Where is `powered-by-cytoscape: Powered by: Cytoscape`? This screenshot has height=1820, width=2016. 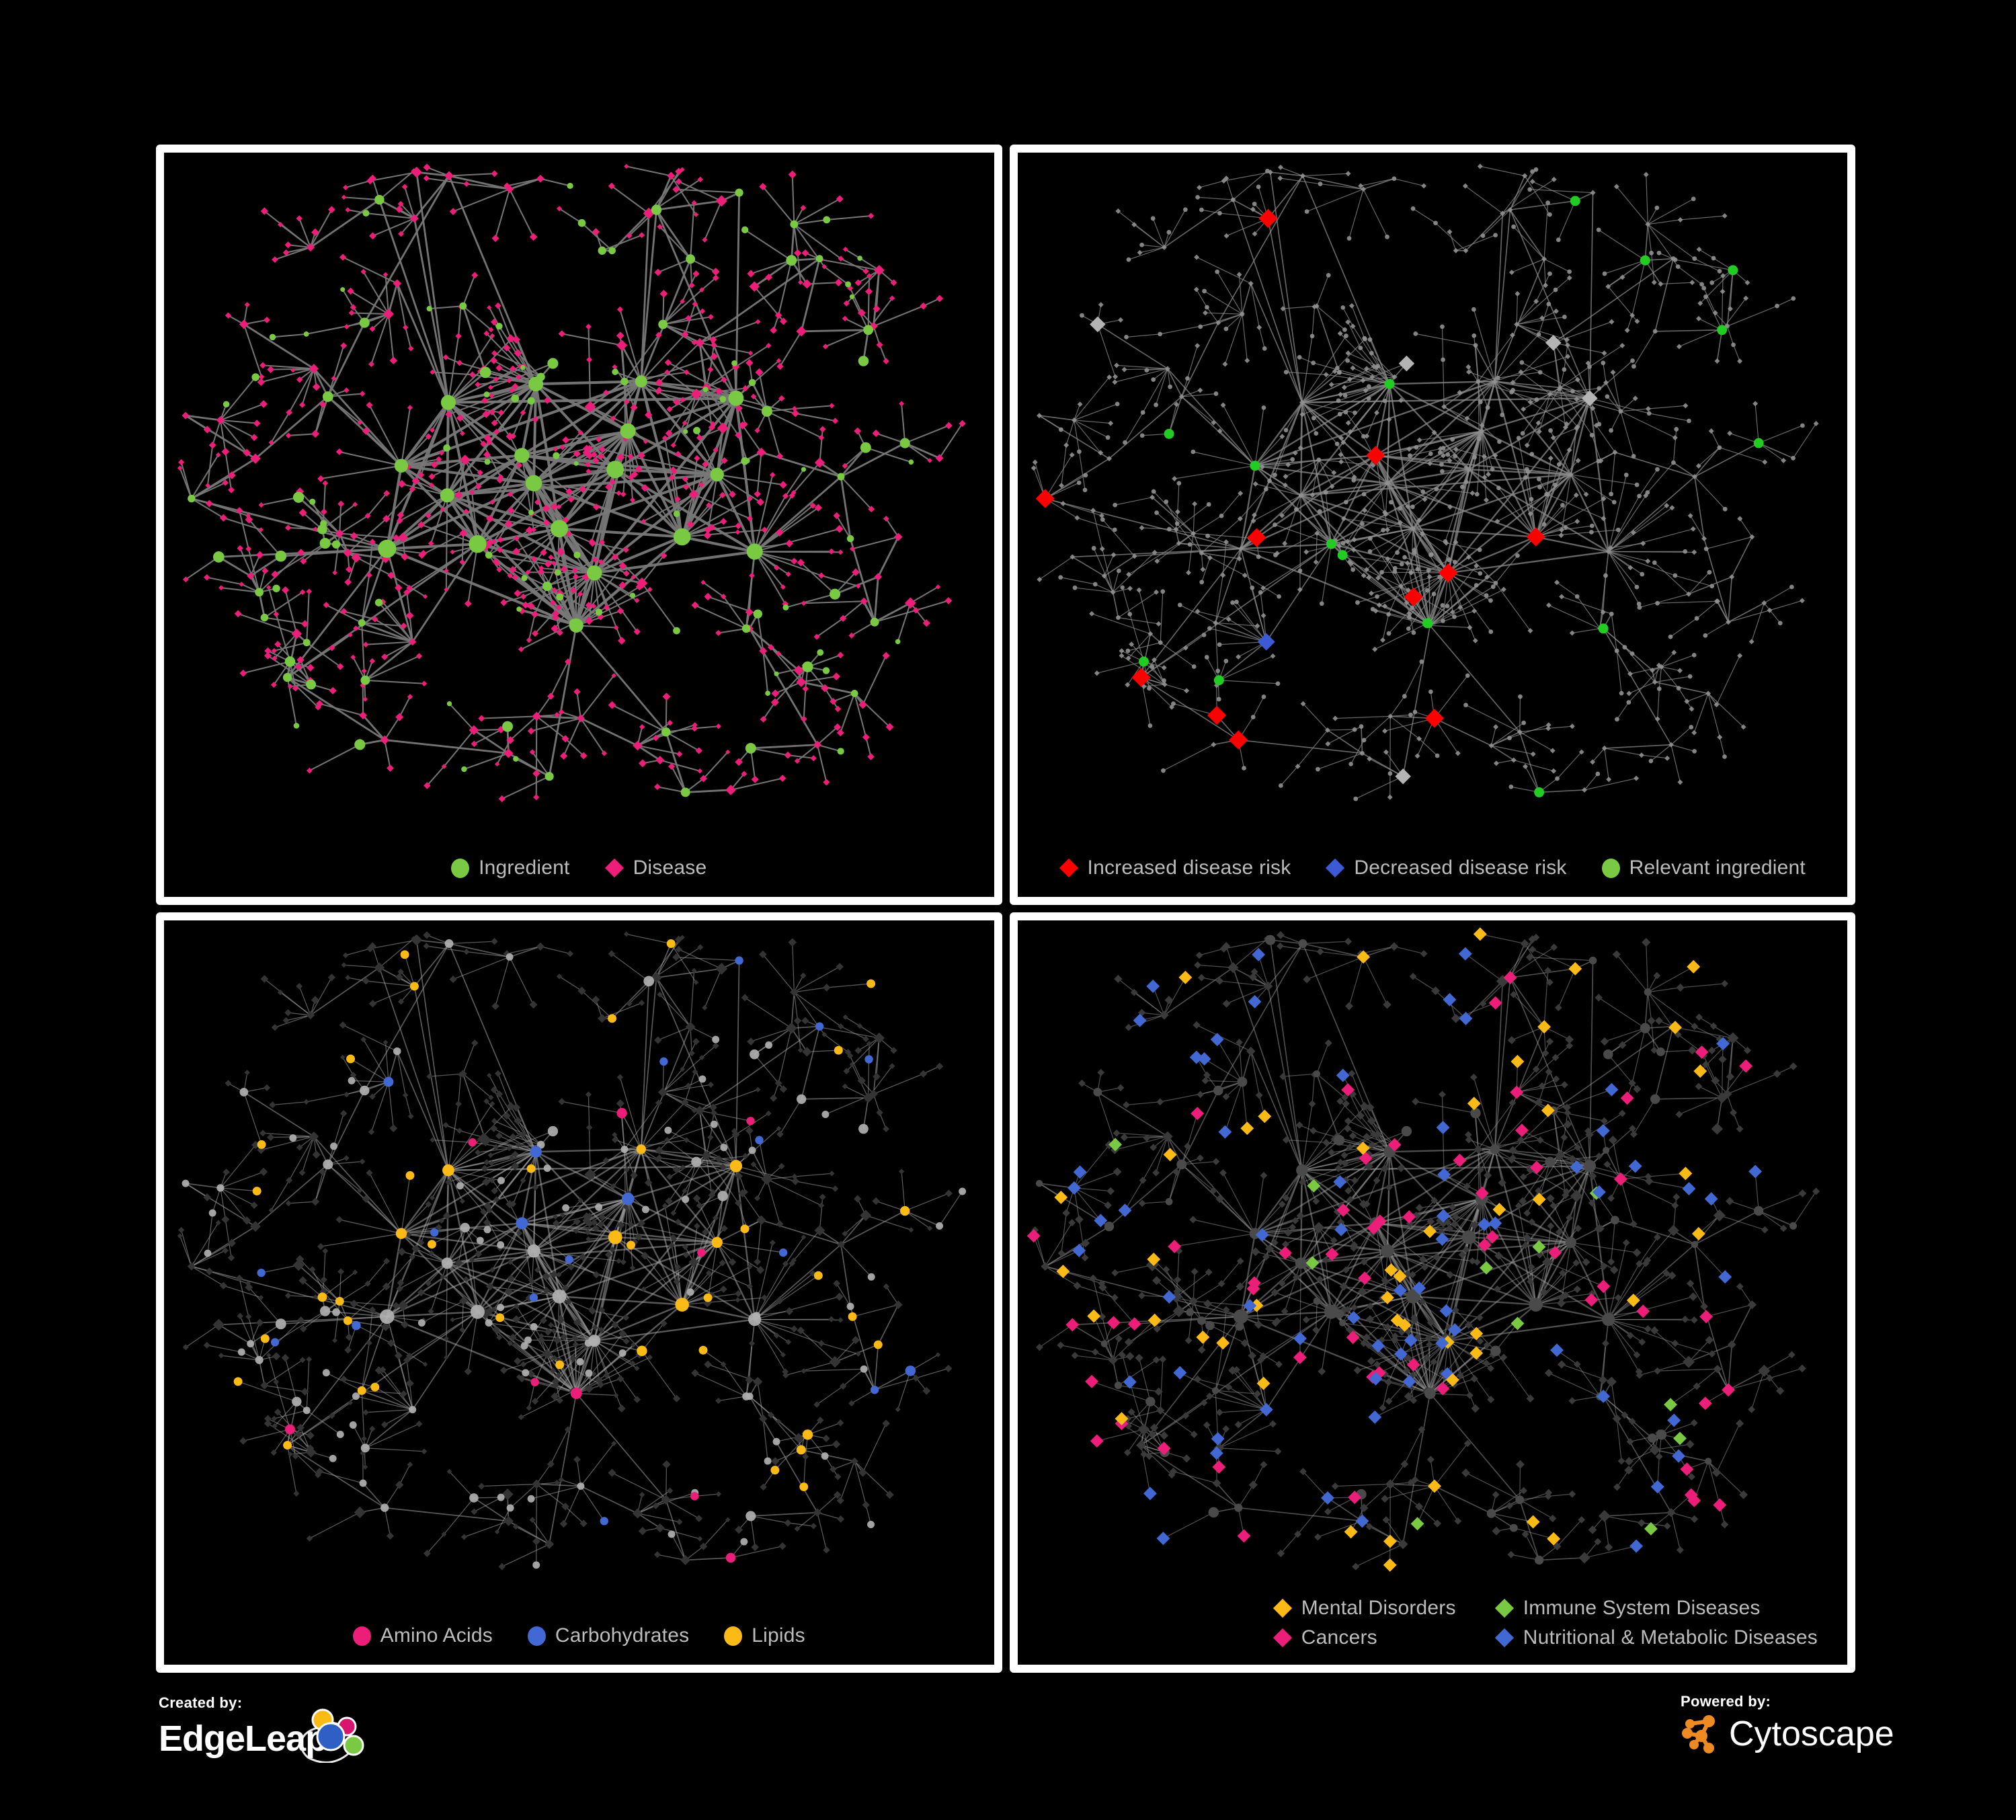
powered-by-cytoscape: Powered by: Cytoscape is located at coordinates (1787, 1724).